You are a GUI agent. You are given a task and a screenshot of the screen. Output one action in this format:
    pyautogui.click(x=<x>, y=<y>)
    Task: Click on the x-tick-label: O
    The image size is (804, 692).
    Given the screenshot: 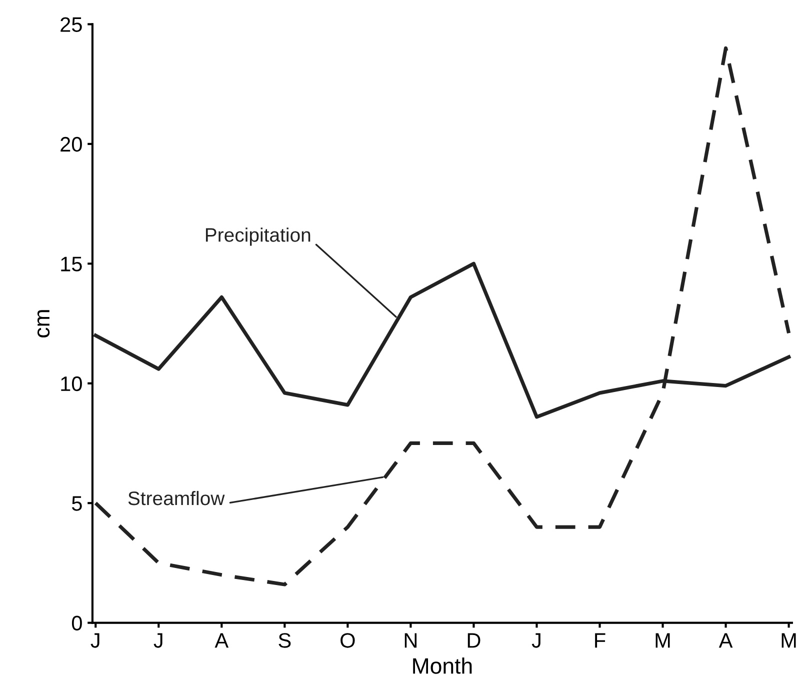 What is the action you would take?
    pyautogui.click(x=347, y=640)
    